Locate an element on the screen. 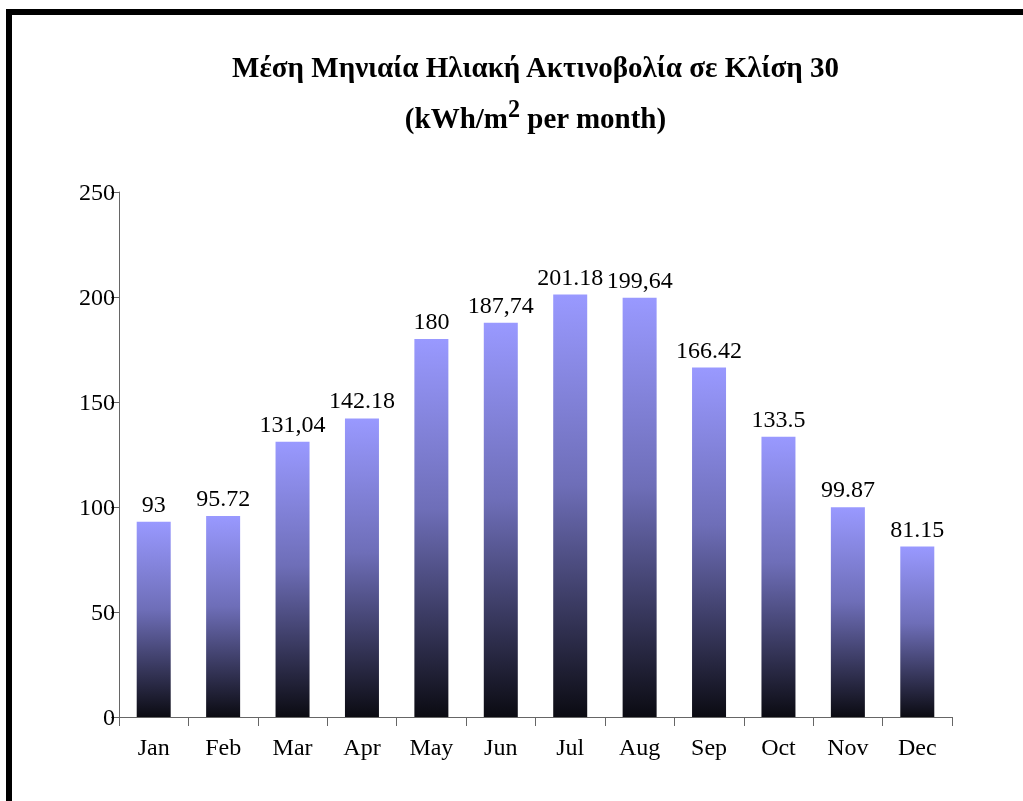 The image size is (1023, 801). data-label: 166.42 is located at coordinates (709, 349).